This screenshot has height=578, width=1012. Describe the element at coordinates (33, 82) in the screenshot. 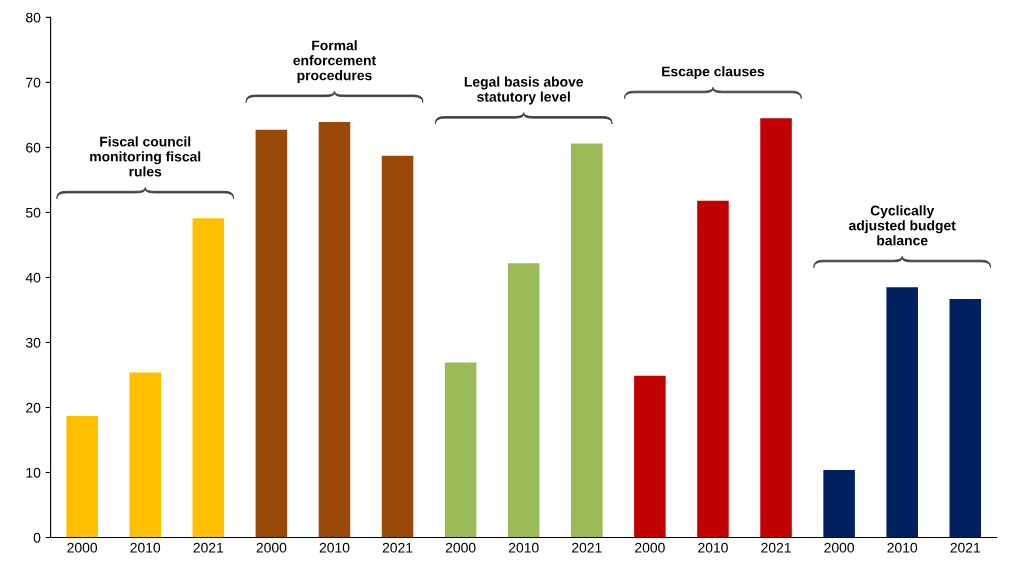

I see `y-tick-label: 70` at that location.